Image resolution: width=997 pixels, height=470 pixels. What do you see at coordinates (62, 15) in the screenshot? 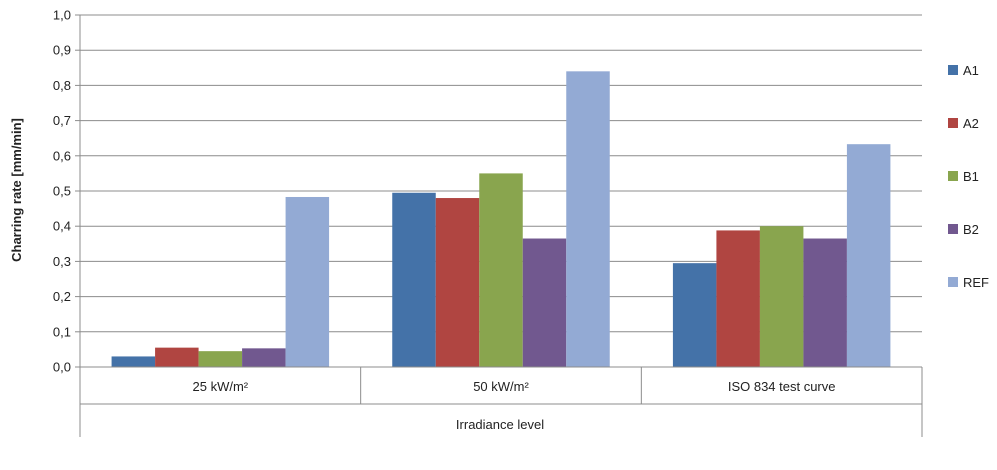
I see `y-tick-label: 1,0` at bounding box center [62, 15].